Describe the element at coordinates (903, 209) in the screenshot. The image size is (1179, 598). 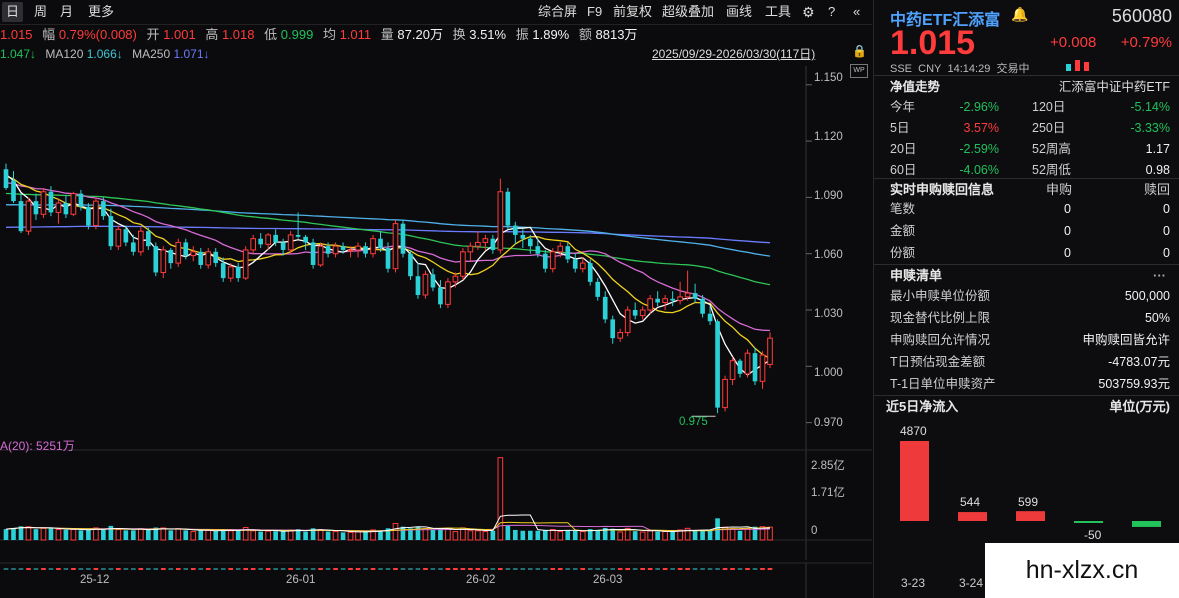
I see `subscribe-row-label: 笔数` at that location.